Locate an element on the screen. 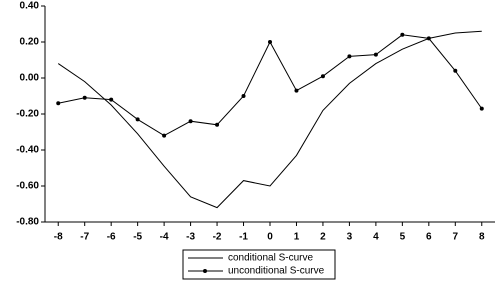  y-tick-label: 0.00 is located at coordinates (30, 78).